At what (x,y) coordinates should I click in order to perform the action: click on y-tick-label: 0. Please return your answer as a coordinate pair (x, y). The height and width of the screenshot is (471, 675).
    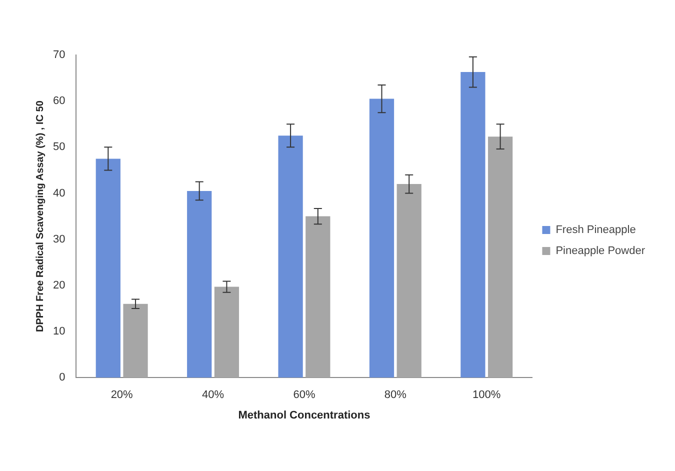
    Looking at the image, I should click on (62, 378).